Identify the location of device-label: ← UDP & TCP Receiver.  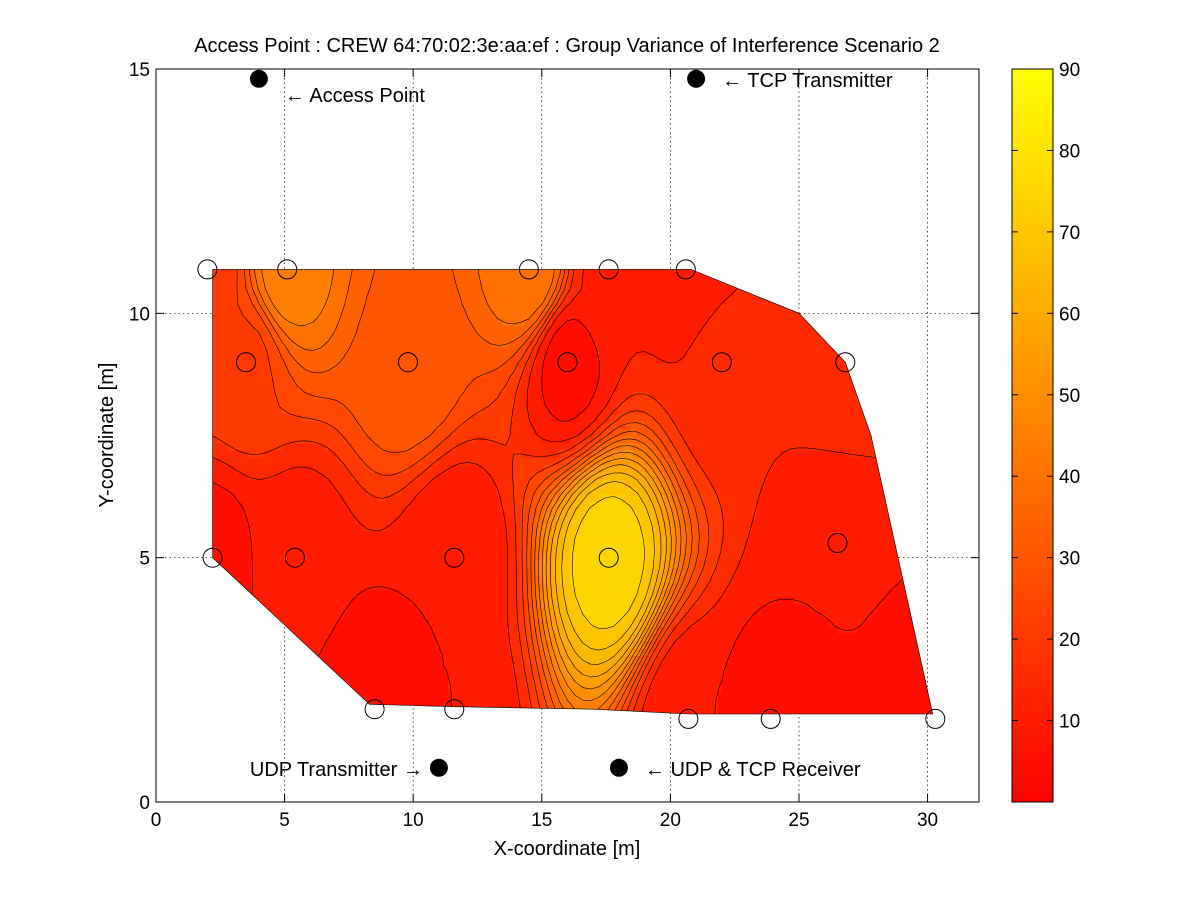
(753, 770).